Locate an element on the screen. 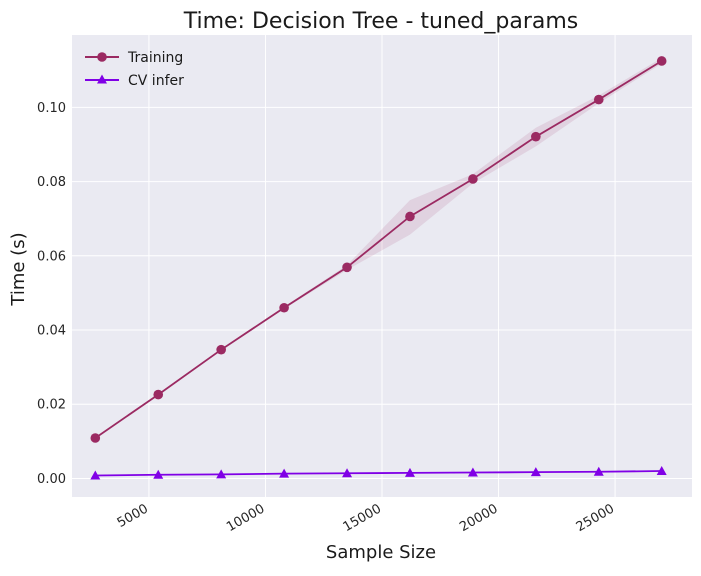 Image resolution: width=701 pixels, height=576 pixels. x-tick-label: 10000 is located at coordinates (245, 518).